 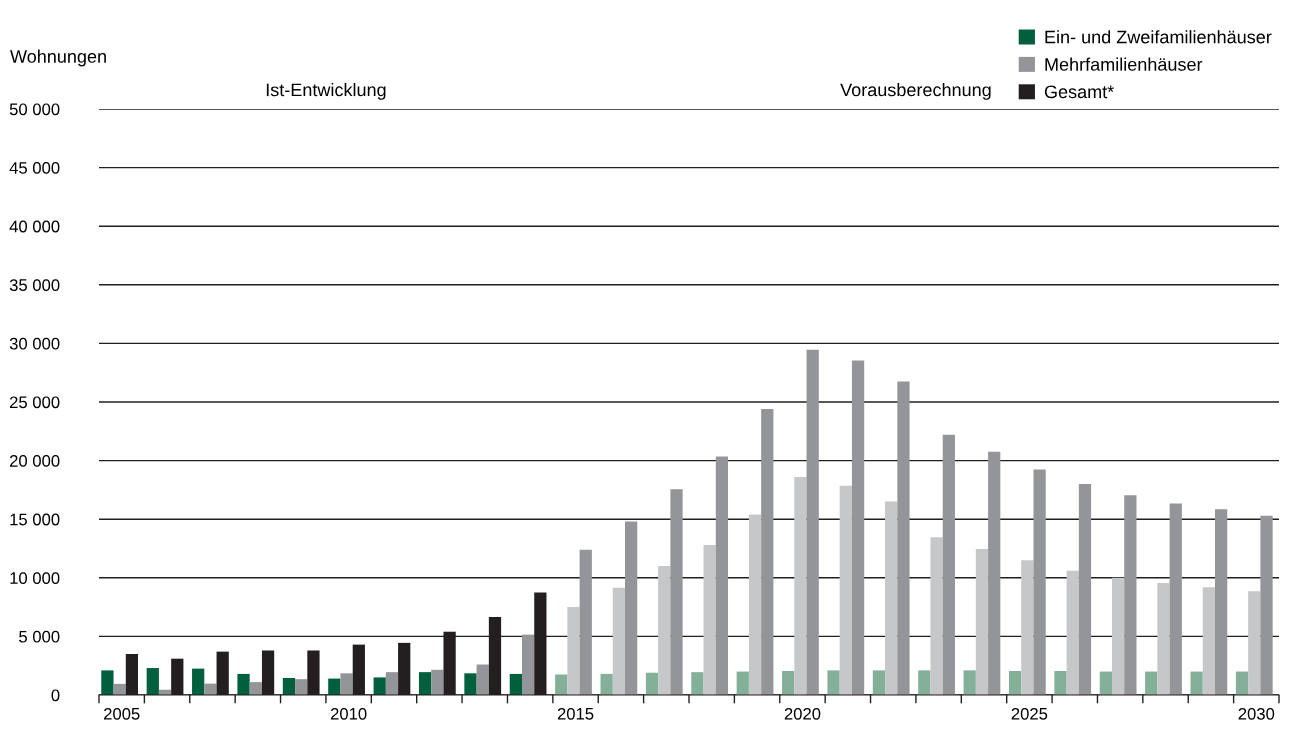 What do you see at coordinates (34, 168) in the screenshot?
I see `y-tick-label: 45 000` at bounding box center [34, 168].